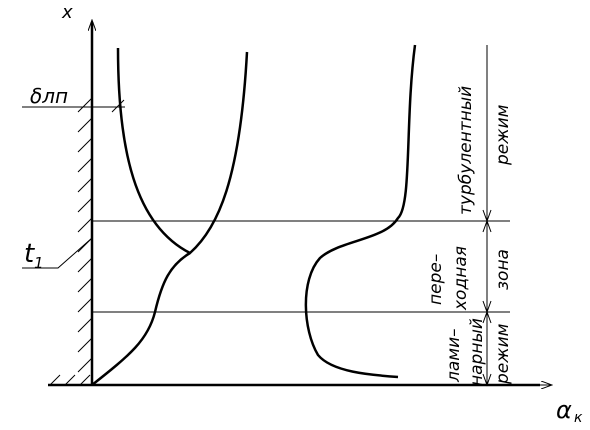 The height and width of the screenshot is (430, 590). Describe the element at coordinates (436, 279) in the screenshot. I see `zone-label: пере–` at that location.